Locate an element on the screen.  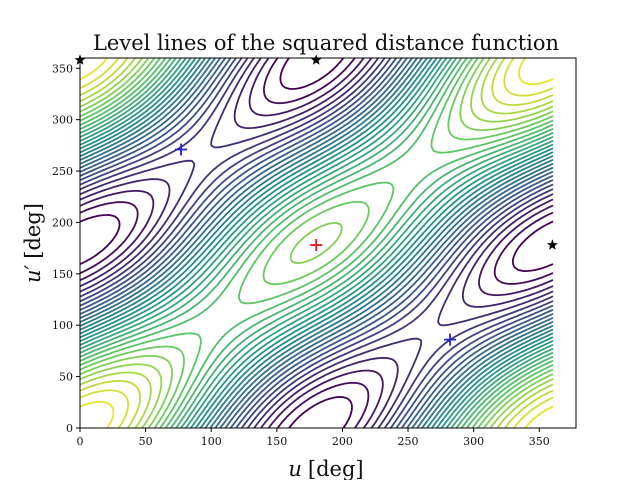
x-tick-label: 150 is located at coordinates (276, 441).